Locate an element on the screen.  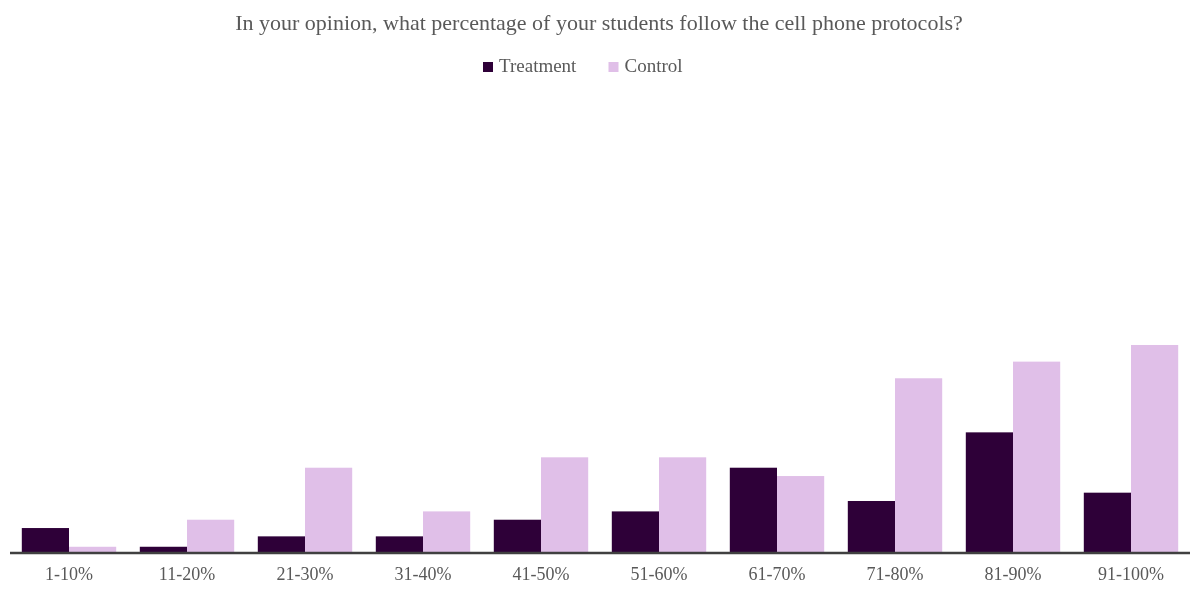
legend-label: Control is located at coordinates (653, 65).